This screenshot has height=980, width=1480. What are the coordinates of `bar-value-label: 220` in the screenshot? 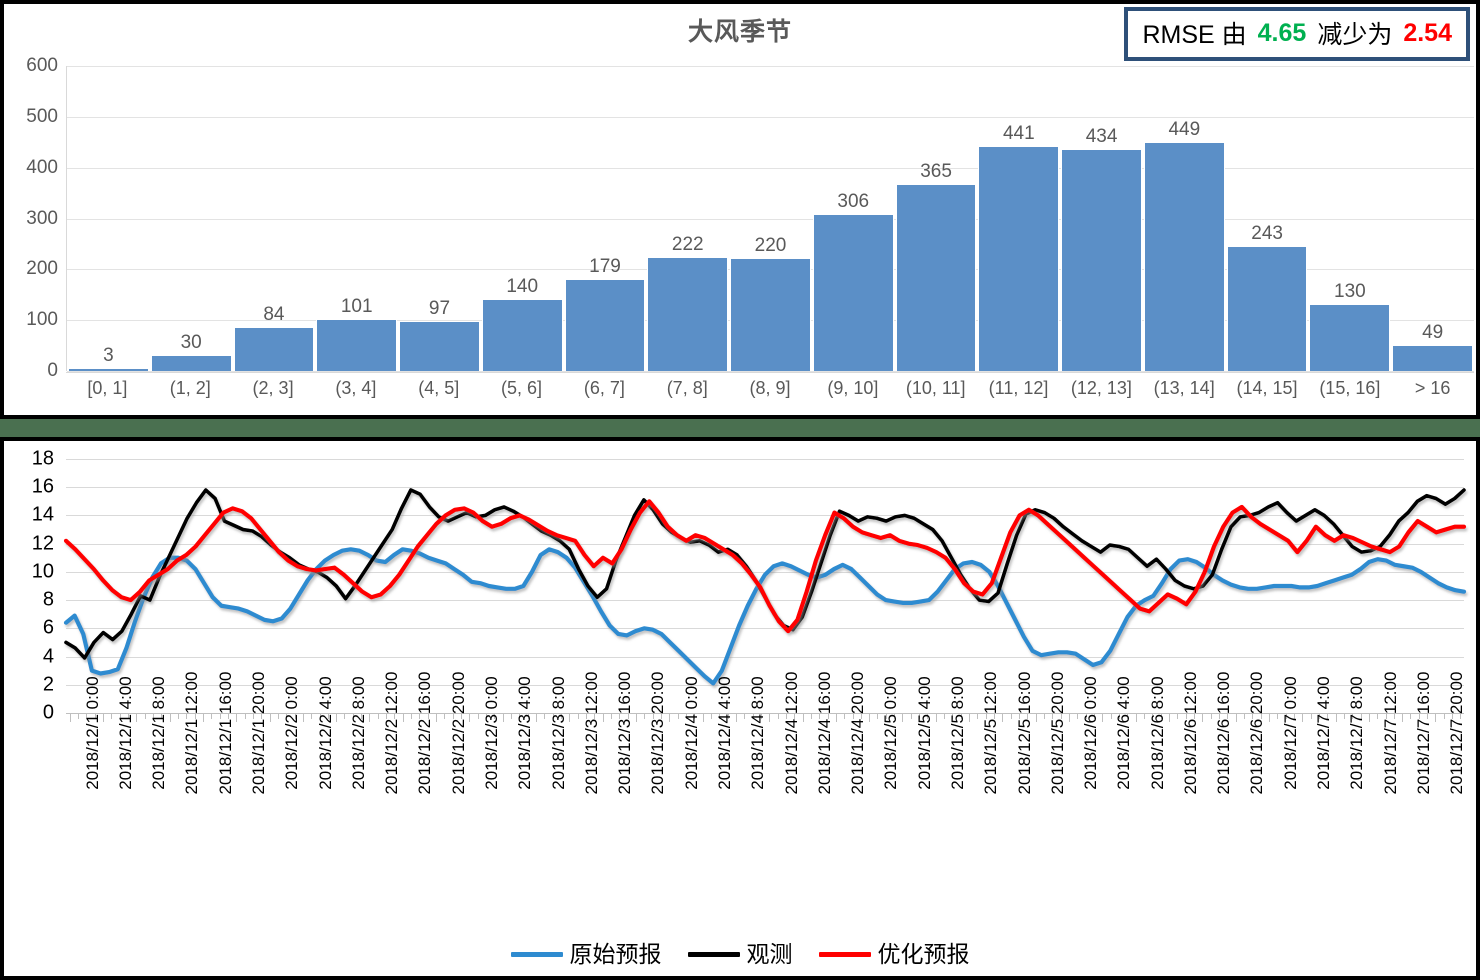 It's located at (770, 246).